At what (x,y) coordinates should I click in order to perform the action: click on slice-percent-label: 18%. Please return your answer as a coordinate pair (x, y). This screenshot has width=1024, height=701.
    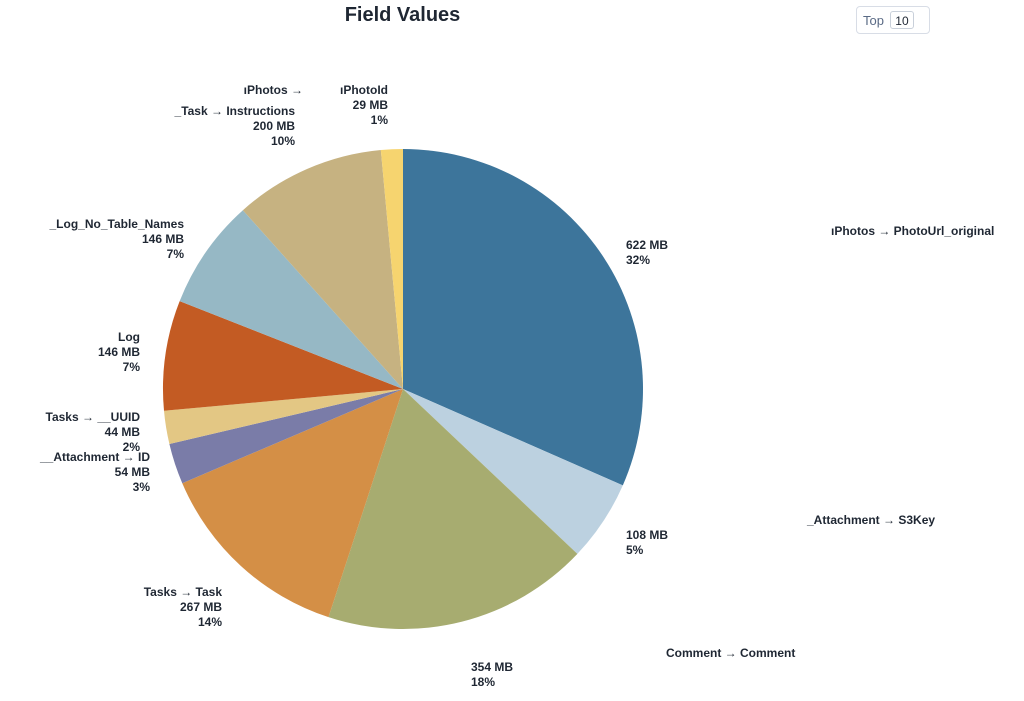
    Looking at the image, I should click on (483, 682).